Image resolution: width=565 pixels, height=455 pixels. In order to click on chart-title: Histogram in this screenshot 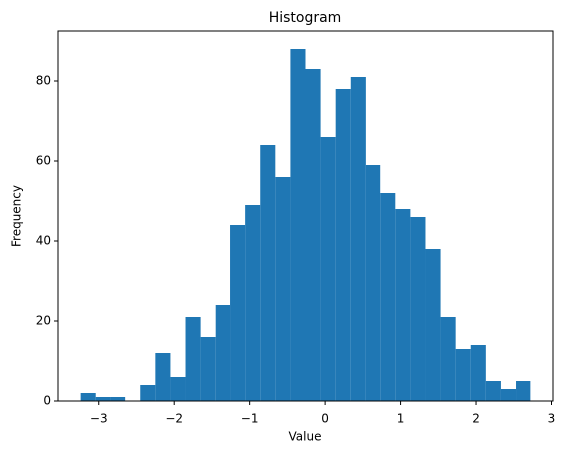, I will do `click(305, 18)`.